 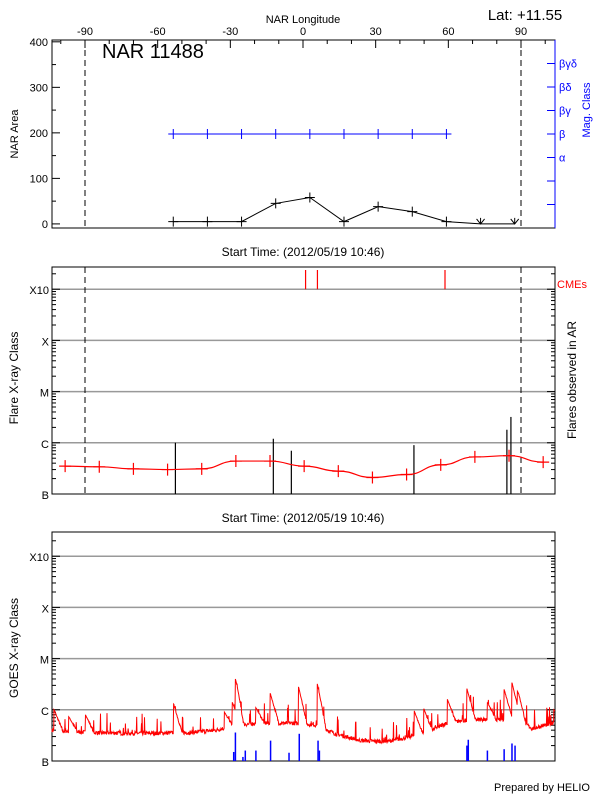 What do you see at coordinates (15, 134) in the screenshot?
I see `y-axis-label: NAR Area` at bounding box center [15, 134].